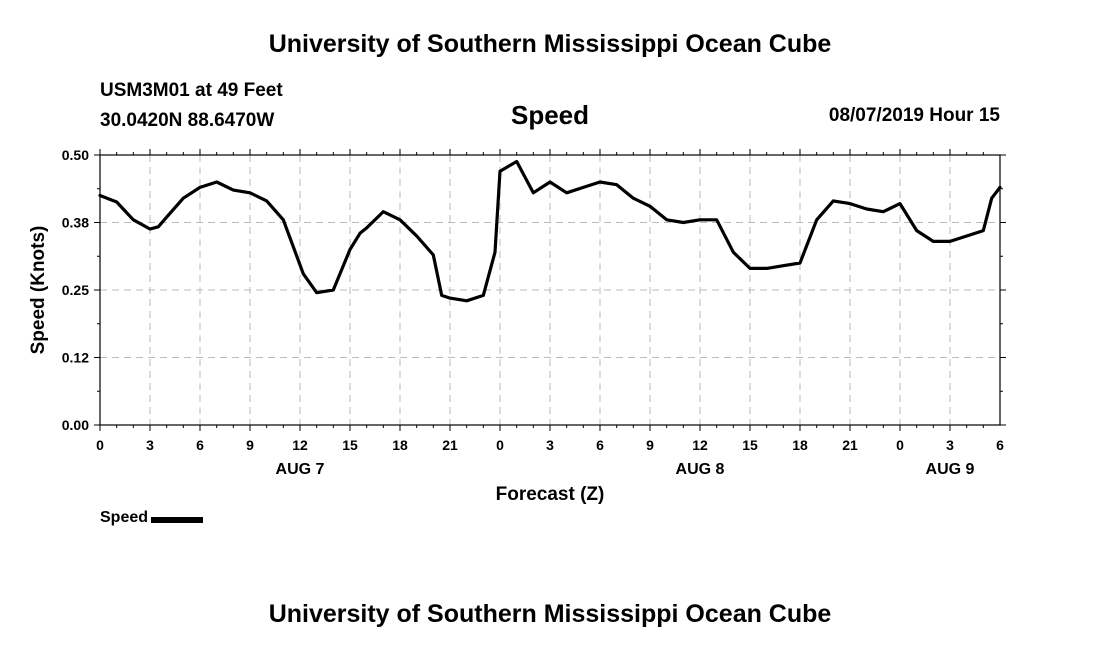 This screenshot has width=1100, height=650. What do you see at coordinates (75, 223) in the screenshot?
I see `y-tick-label: 0.38` at bounding box center [75, 223].